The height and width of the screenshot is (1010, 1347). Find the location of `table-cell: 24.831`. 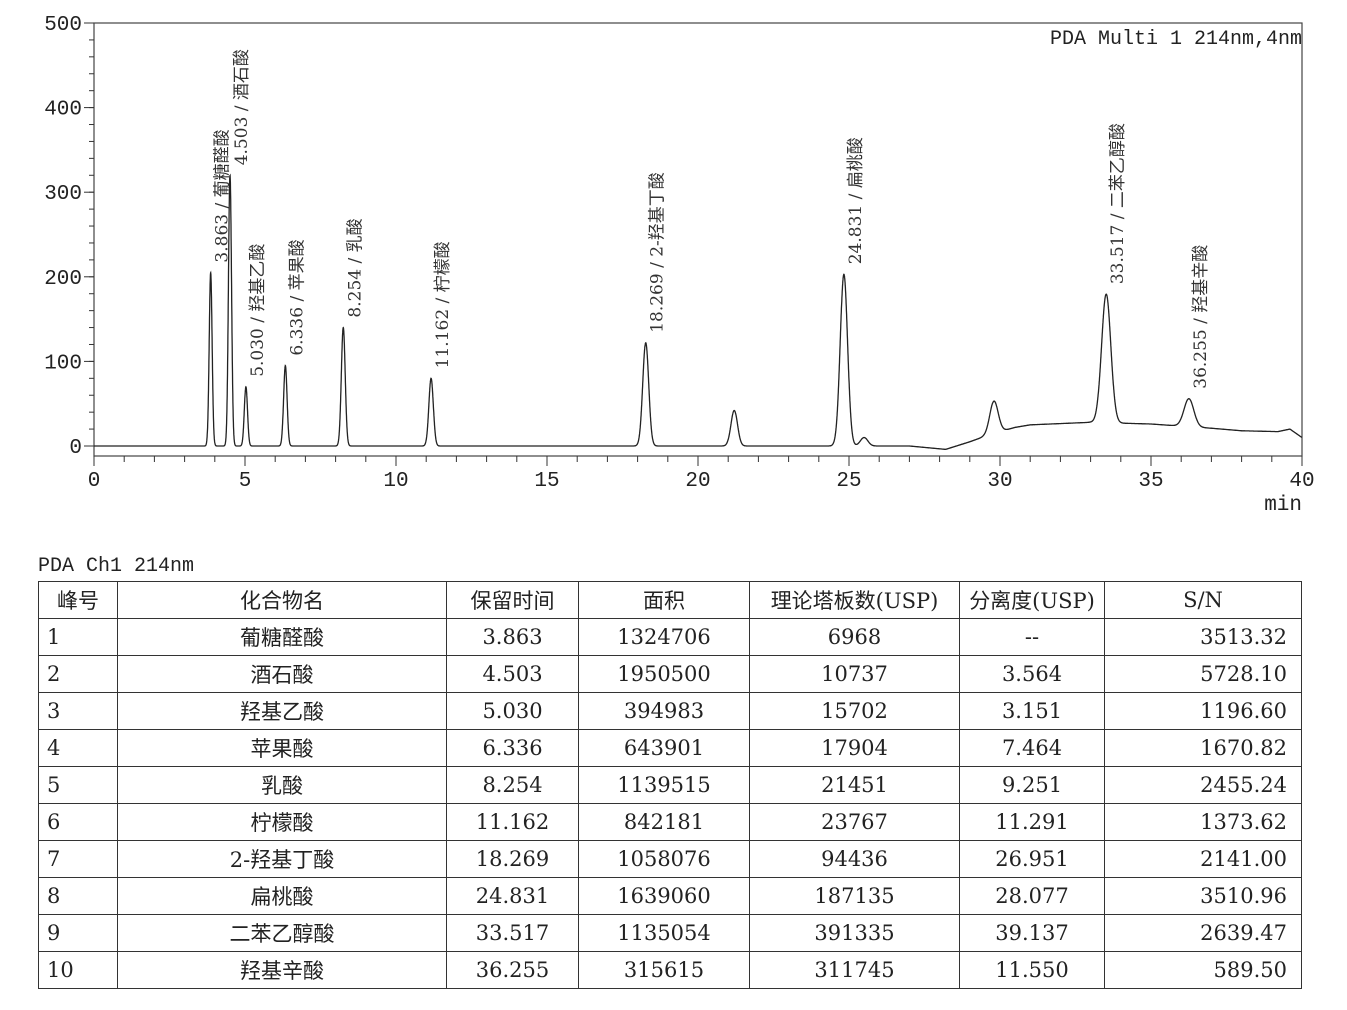

table-cell: 24.831 is located at coordinates (512, 896).